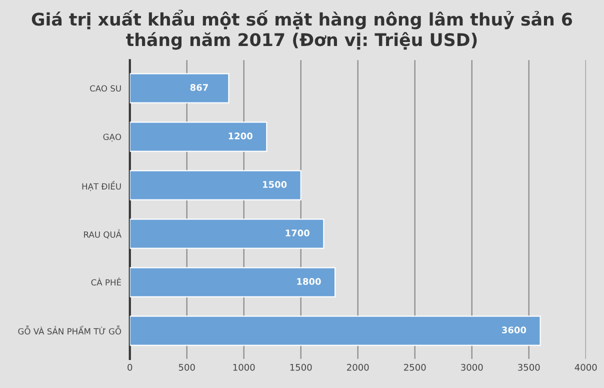  I want to click on chart-title: Giá trị xuất khẩu một số mặt hàng nông lâm thuỷ sản 6 tháng năm 2017 (Đơn vị: Triệu USD), so click(302, 30).